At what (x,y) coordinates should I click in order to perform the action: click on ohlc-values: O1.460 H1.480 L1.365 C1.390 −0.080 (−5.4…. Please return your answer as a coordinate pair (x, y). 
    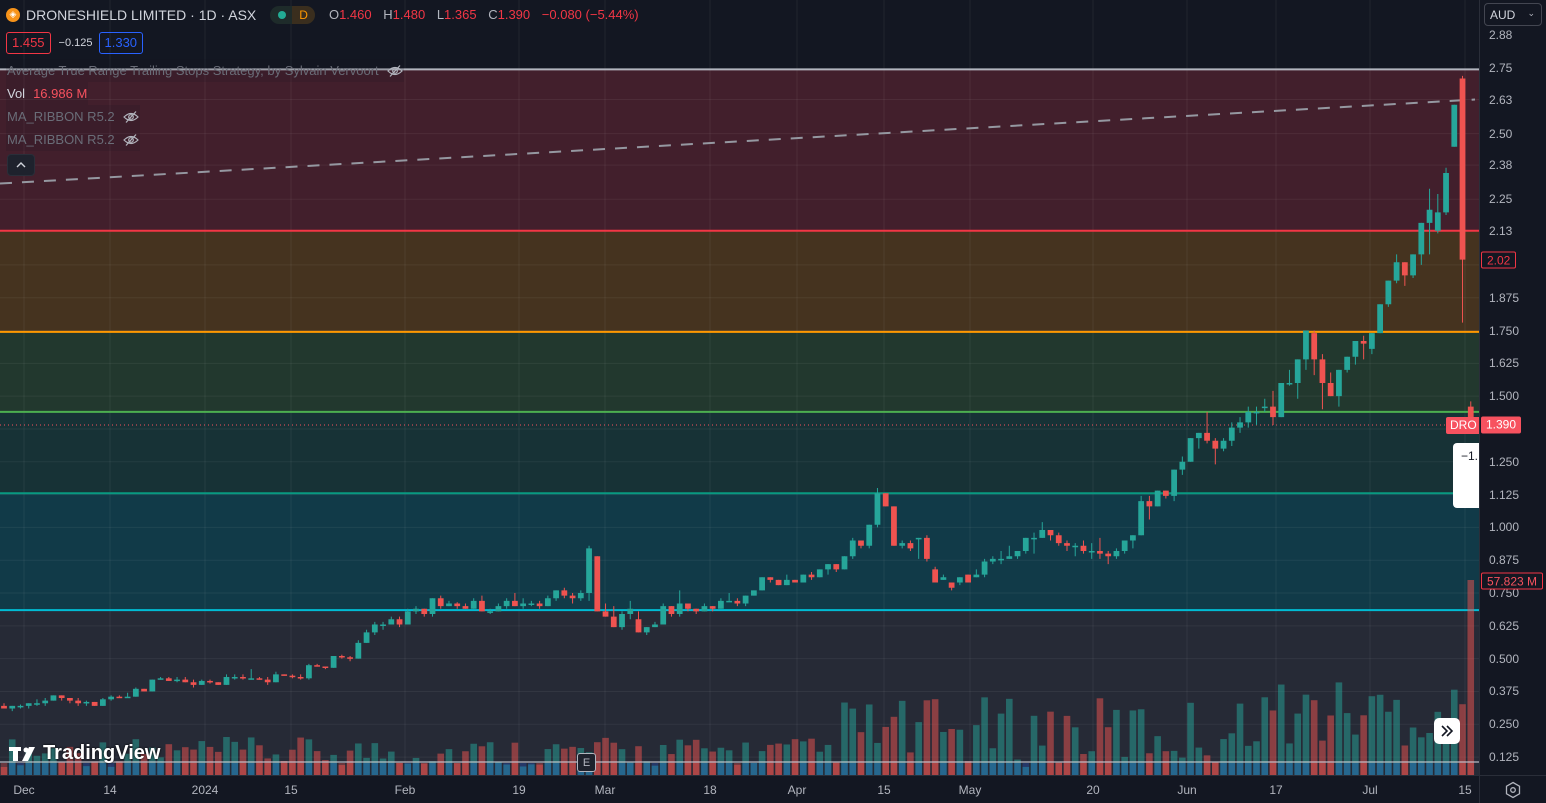
    Looking at the image, I should click on (488, 14).